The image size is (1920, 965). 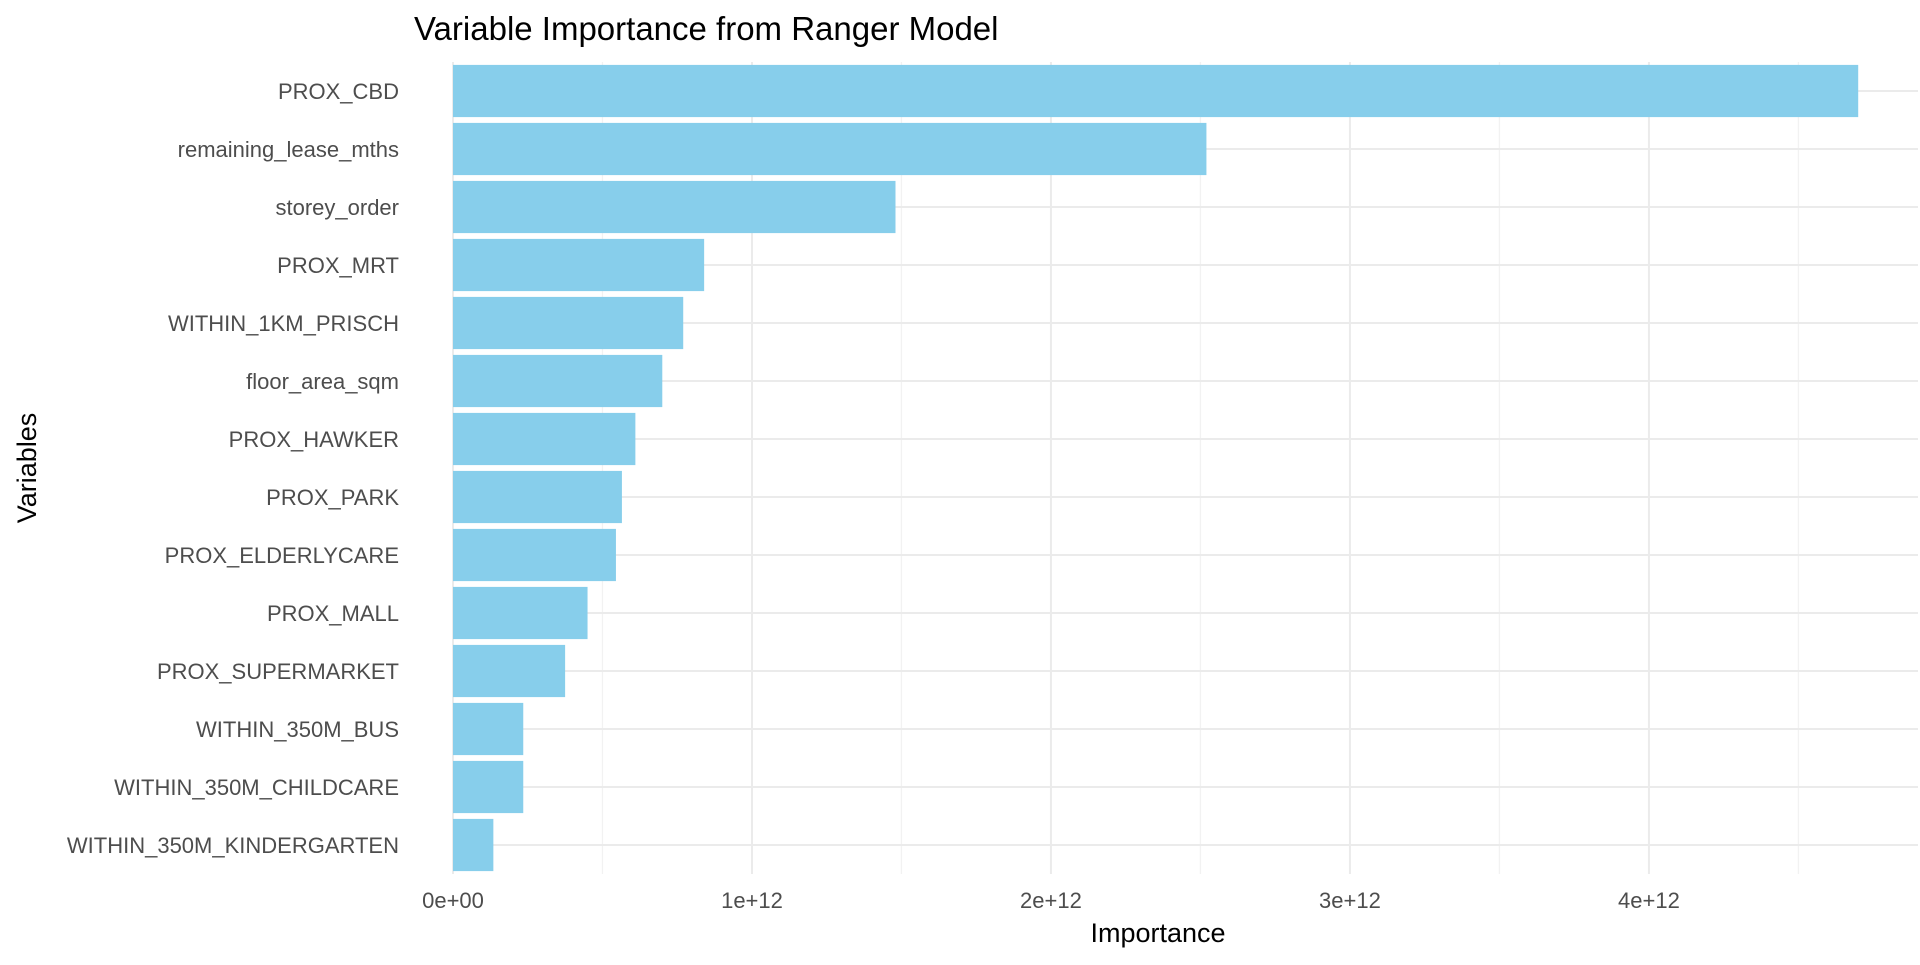 What do you see at coordinates (488, 729) in the screenshot?
I see `bar-within-350m-bus` at bounding box center [488, 729].